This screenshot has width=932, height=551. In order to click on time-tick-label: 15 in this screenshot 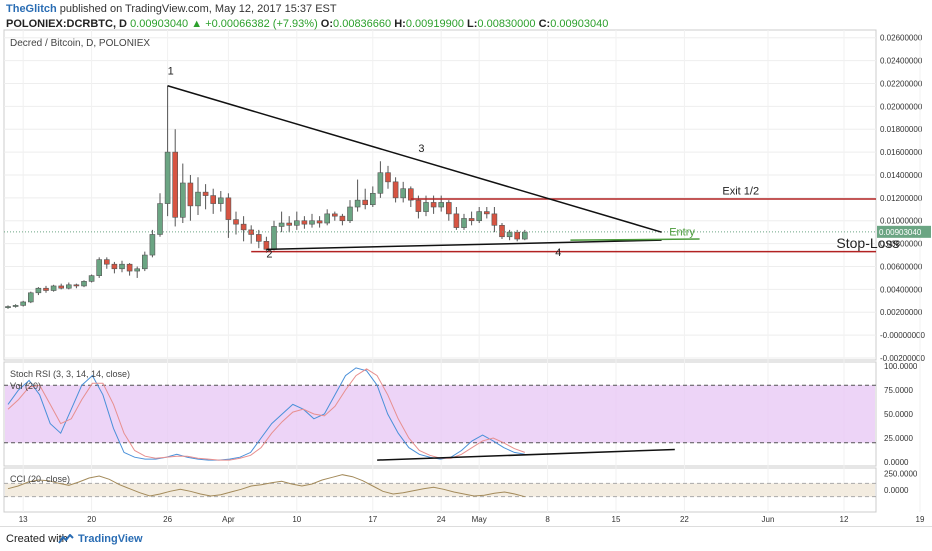, I will do `click(616, 519)`.